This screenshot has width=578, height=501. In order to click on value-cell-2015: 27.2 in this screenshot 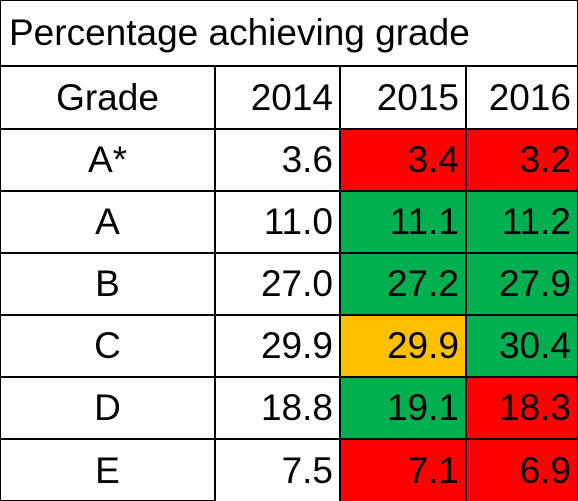, I will do `click(403, 284)`.